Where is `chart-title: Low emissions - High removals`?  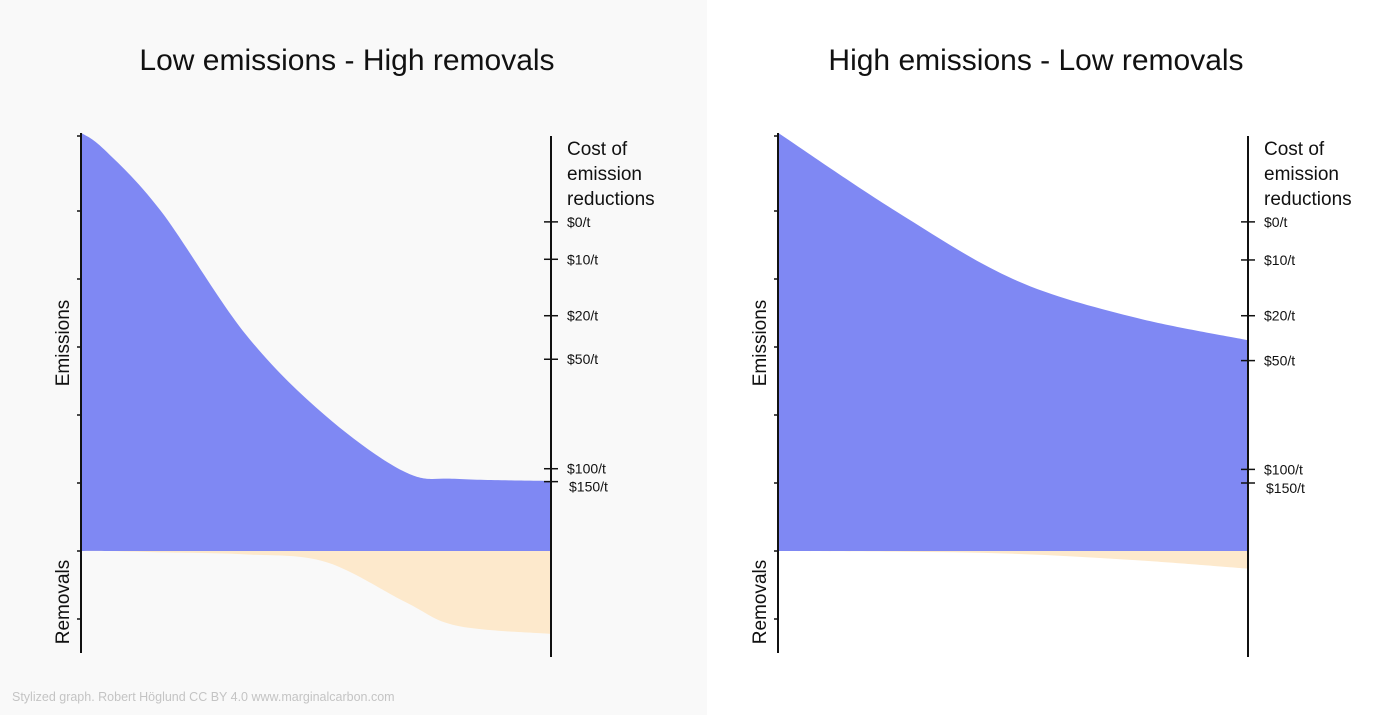
chart-title: Low emissions - High removals is located at coordinates (346, 60).